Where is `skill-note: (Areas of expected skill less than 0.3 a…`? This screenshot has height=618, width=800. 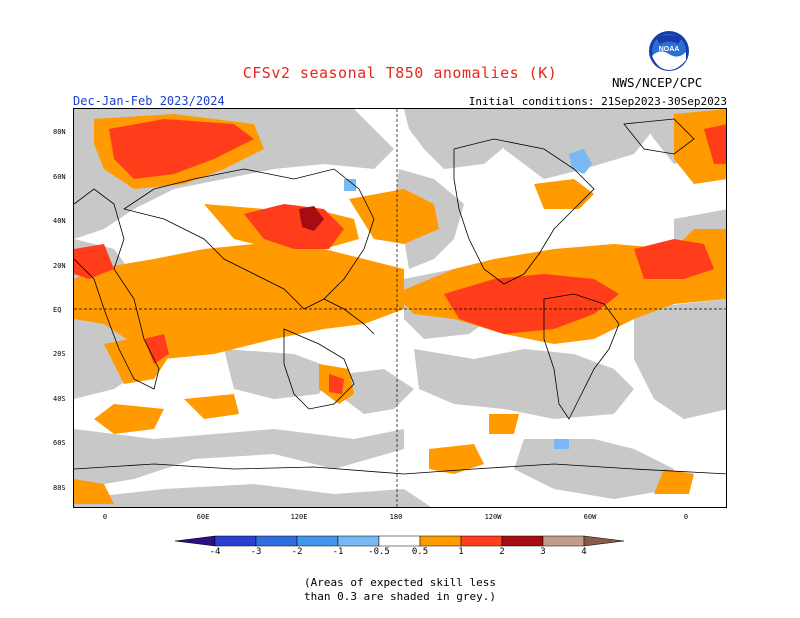
skill-note: (Areas of expected skill less than 0.3 a… is located at coordinates (400, 590).